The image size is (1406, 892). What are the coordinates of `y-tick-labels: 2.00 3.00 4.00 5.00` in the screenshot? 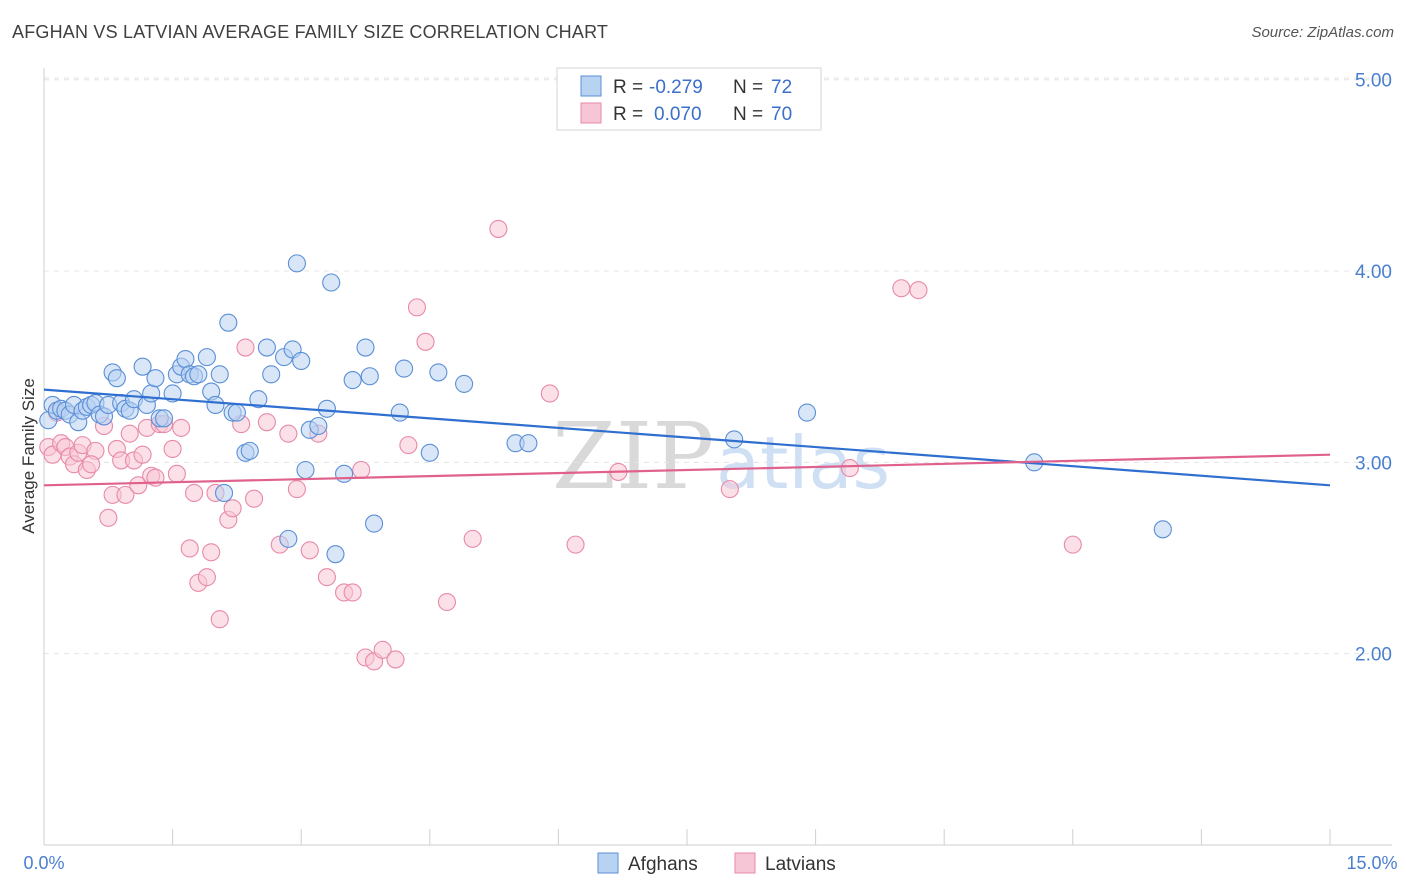 It's located at (1373, 368).